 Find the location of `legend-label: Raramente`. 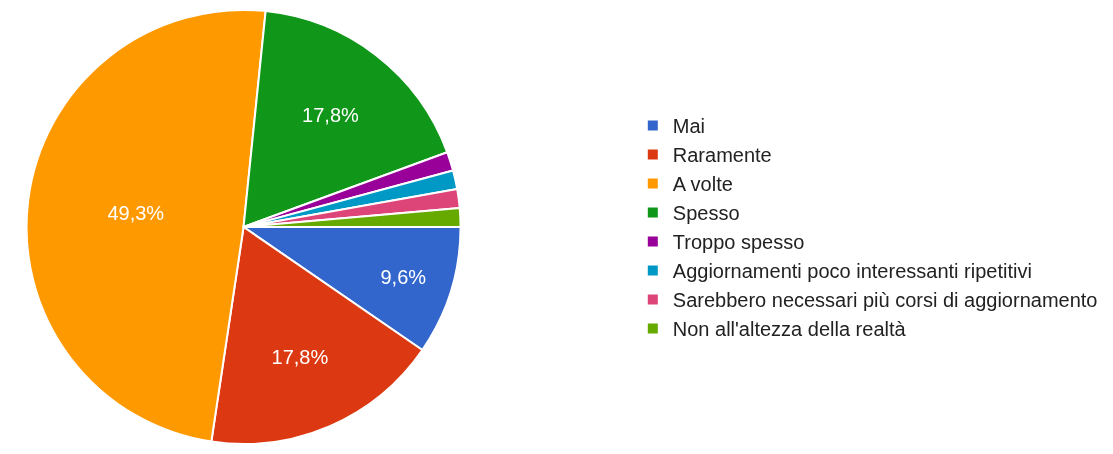

legend-label: Raramente is located at coordinates (722, 155).